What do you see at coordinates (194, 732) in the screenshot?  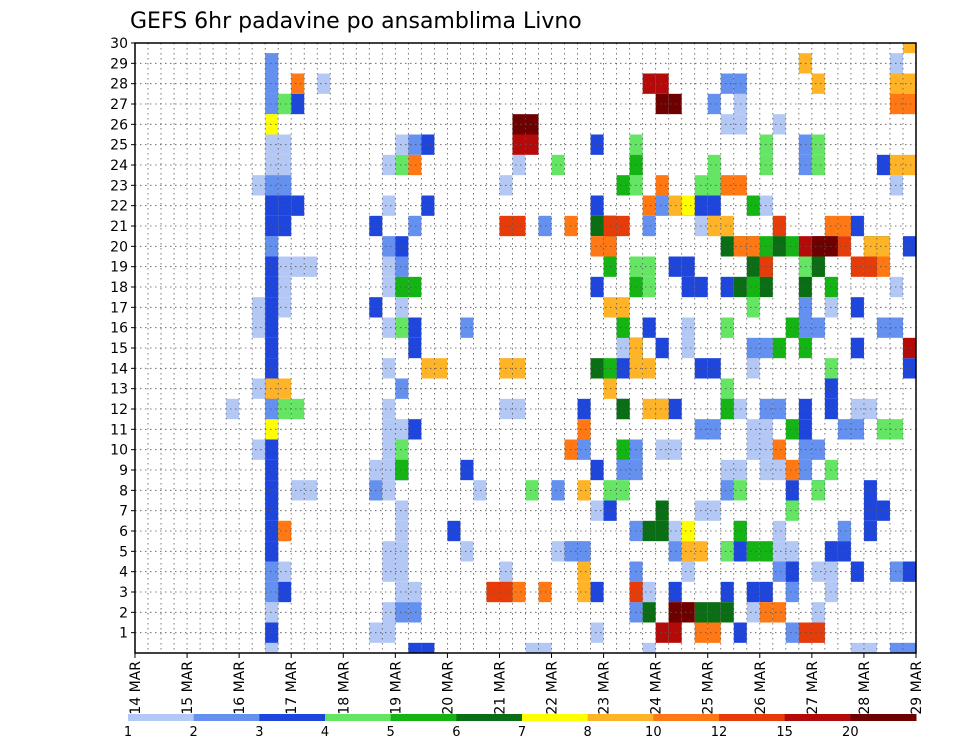 I see `colorbar-label: 2` at bounding box center [194, 732].